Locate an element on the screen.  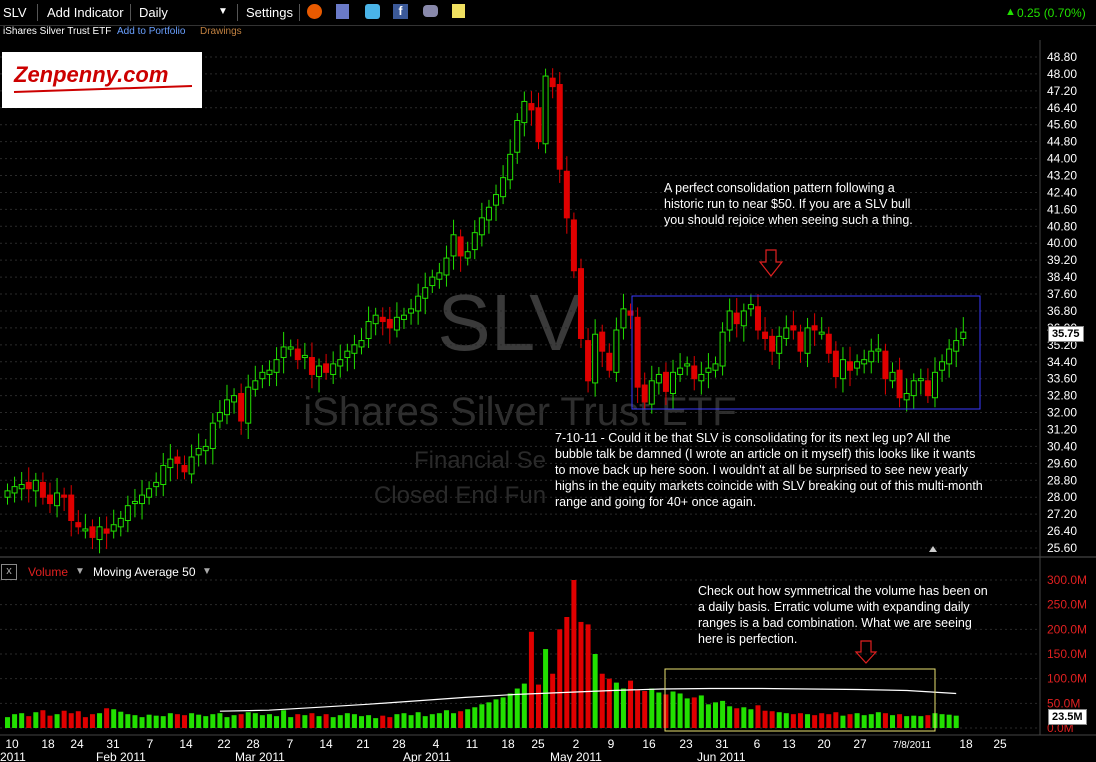
price-tick-label: 45.60 is located at coordinates (1062, 125).